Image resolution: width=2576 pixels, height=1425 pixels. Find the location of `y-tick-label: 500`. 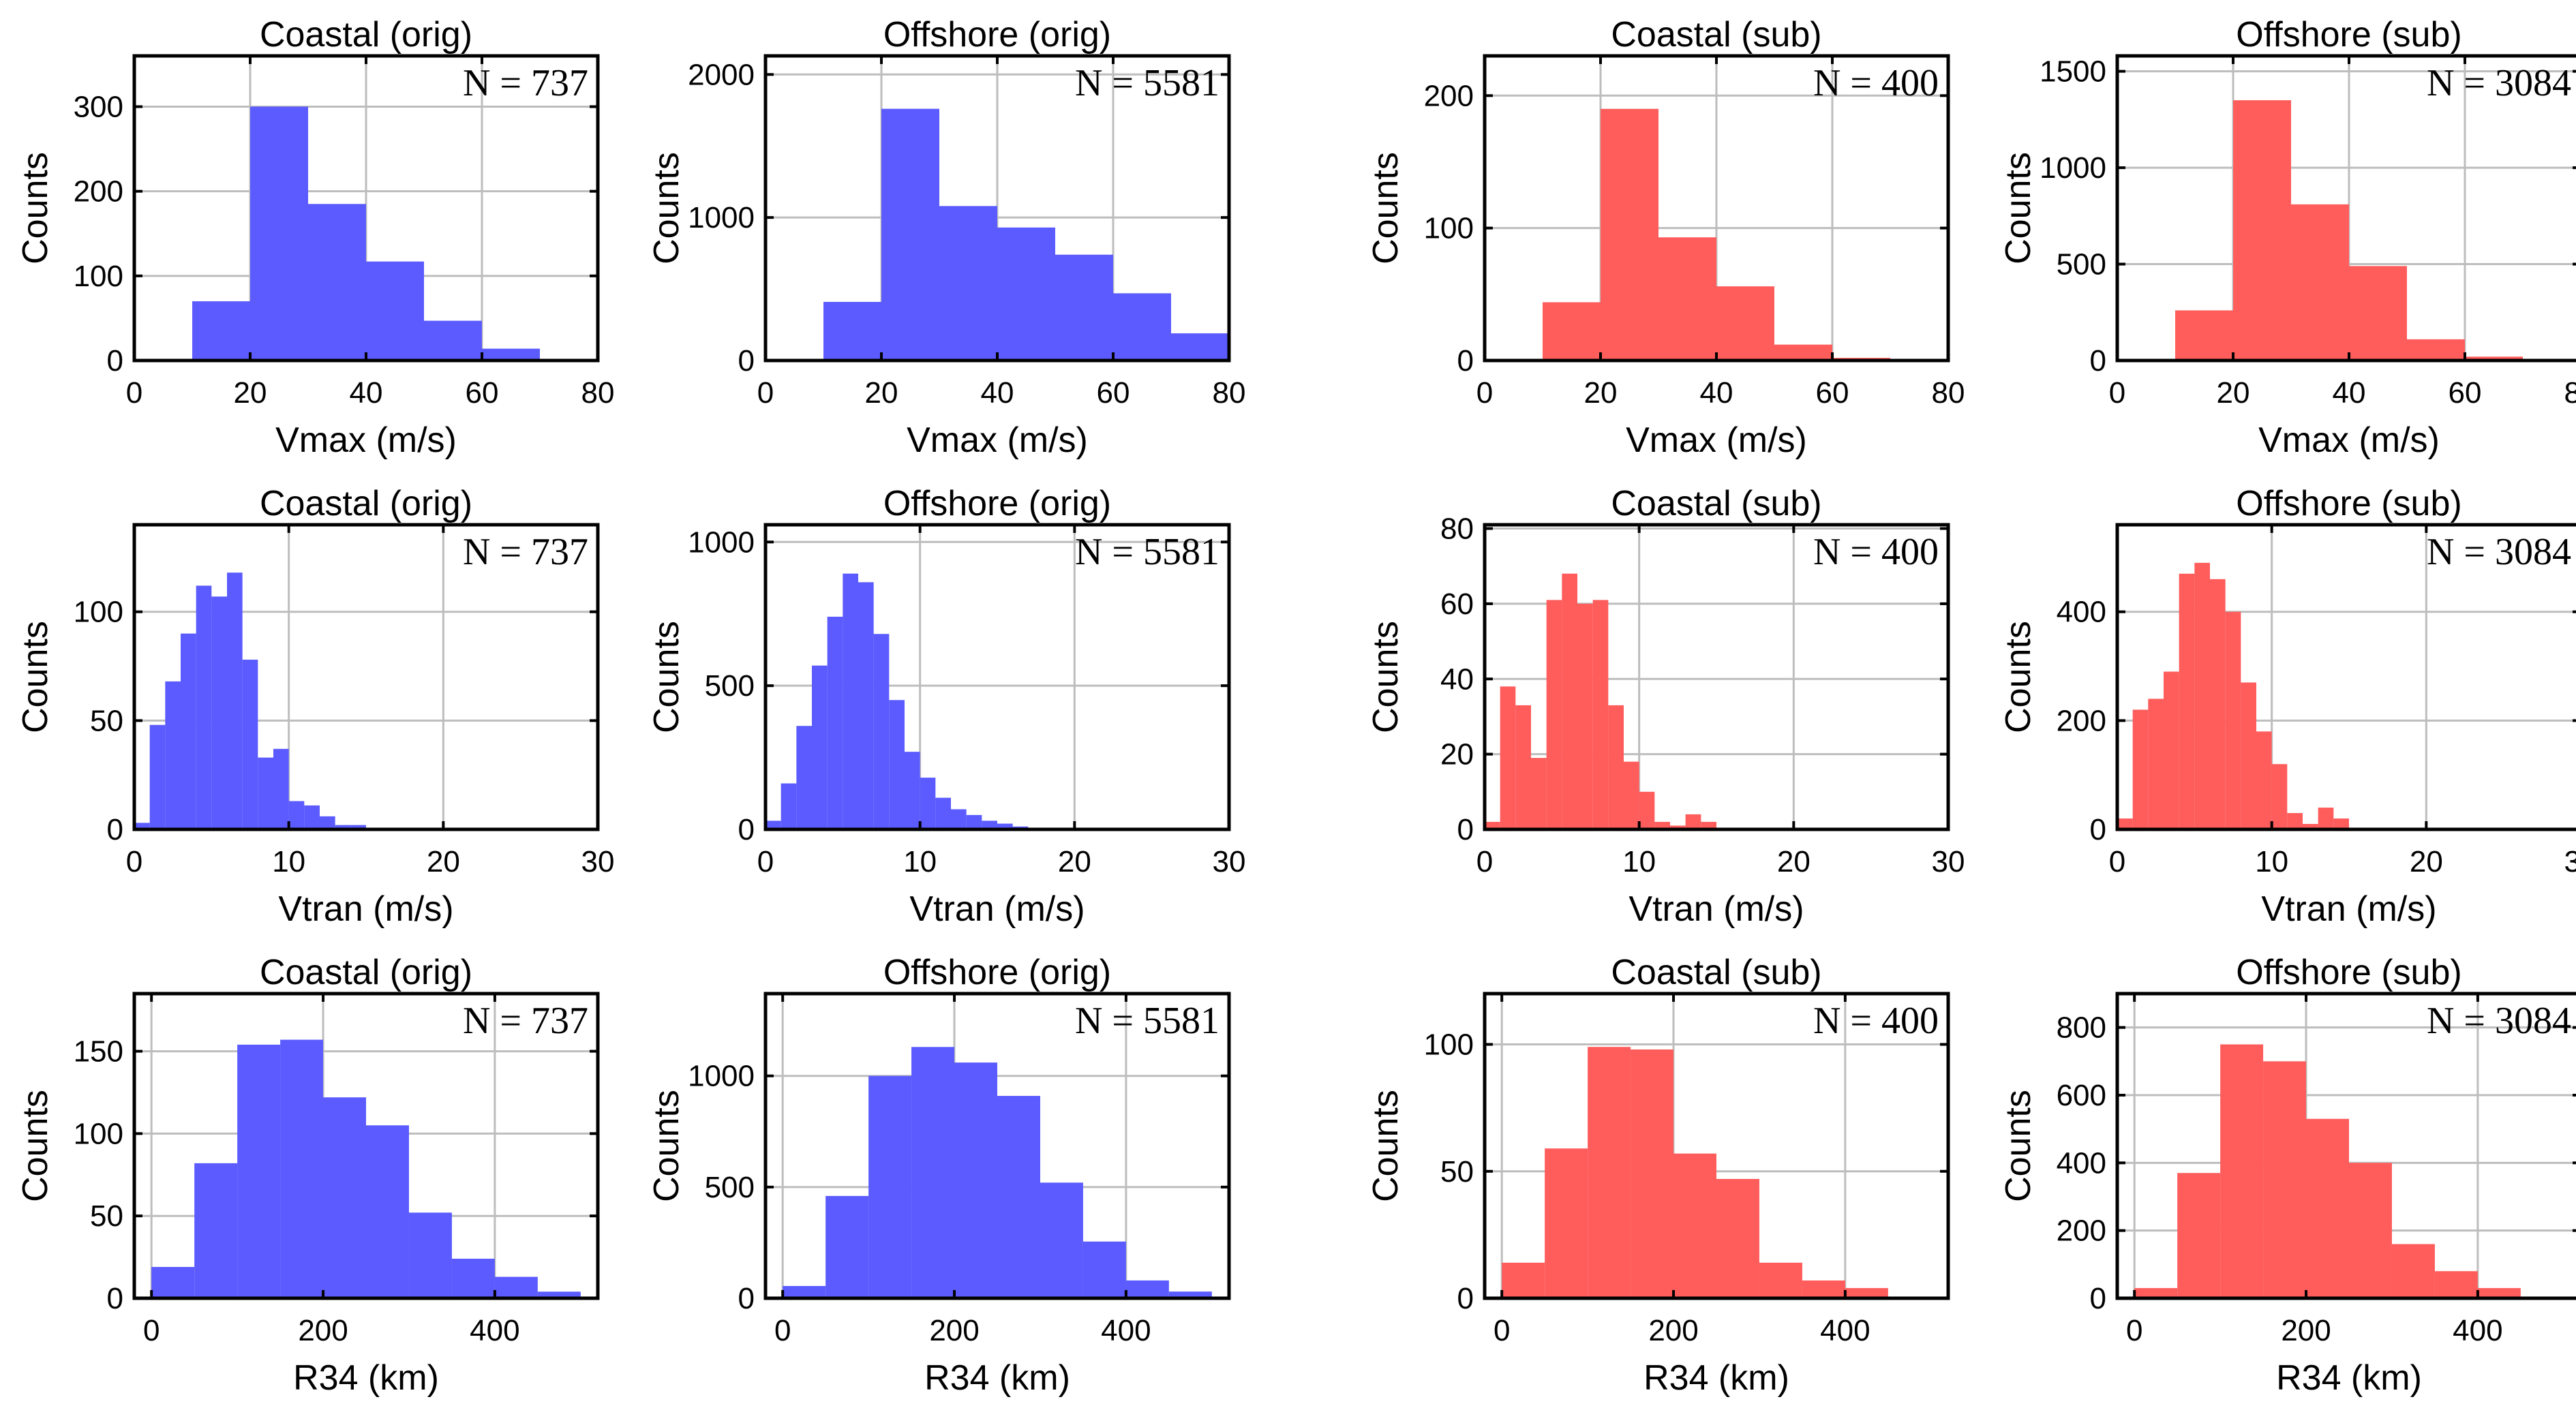

y-tick-label: 500 is located at coordinates (730, 1187).